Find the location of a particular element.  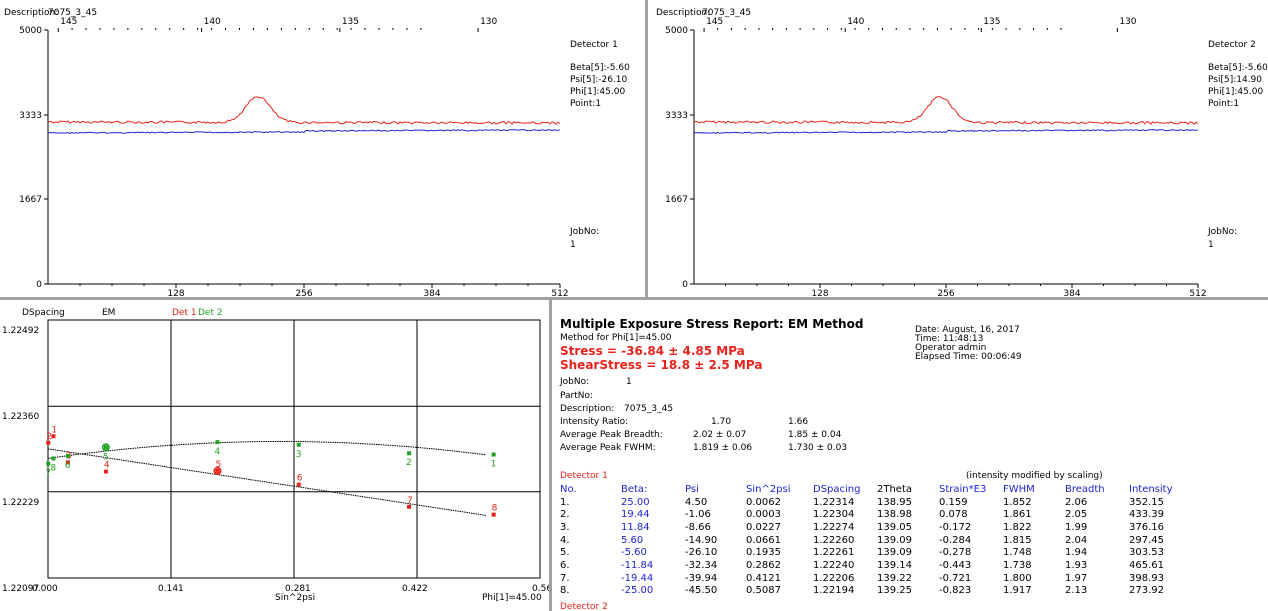

y-tick-label: 5000 is located at coordinates (676, 31).